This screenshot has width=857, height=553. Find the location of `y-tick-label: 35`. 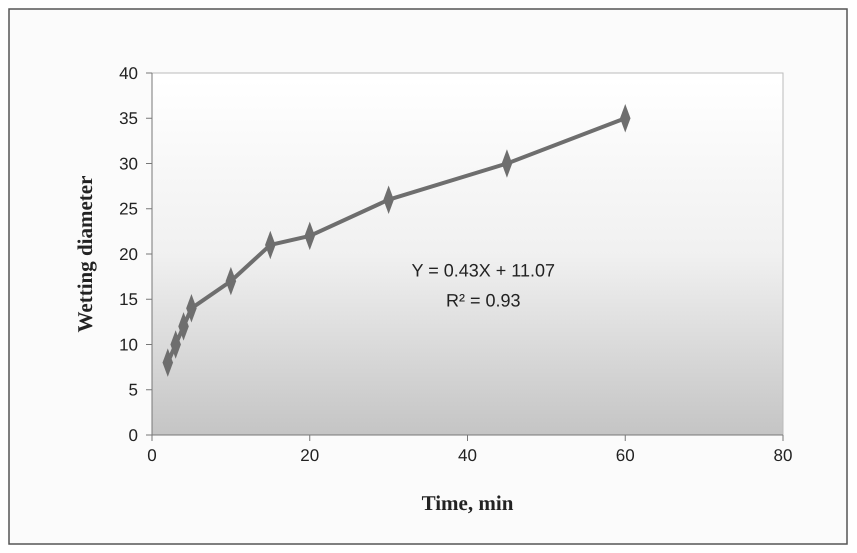

y-tick-label: 35 is located at coordinates (128, 118).